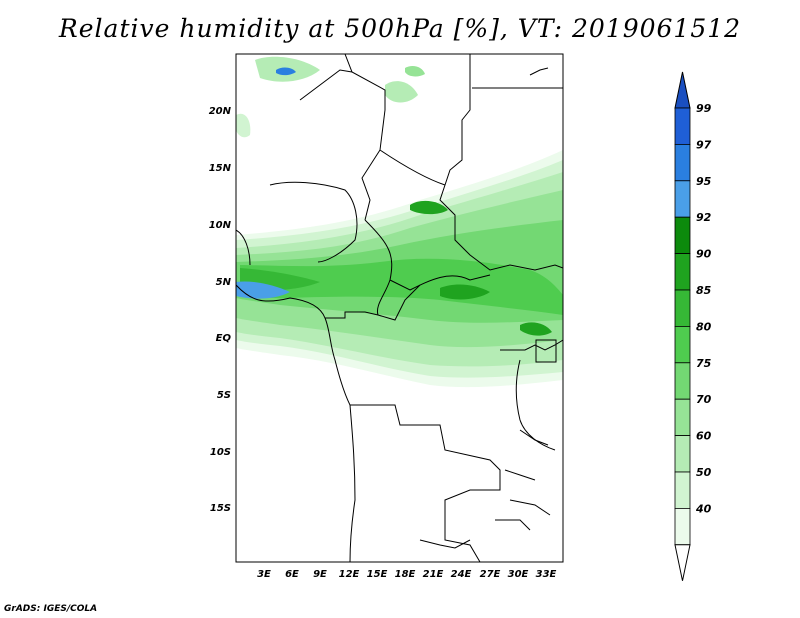 Image resolution: width=800 pixels, height=618 pixels. What do you see at coordinates (224, 395) in the screenshot?
I see `lat-tick-label: 5S` at bounding box center [224, 395].